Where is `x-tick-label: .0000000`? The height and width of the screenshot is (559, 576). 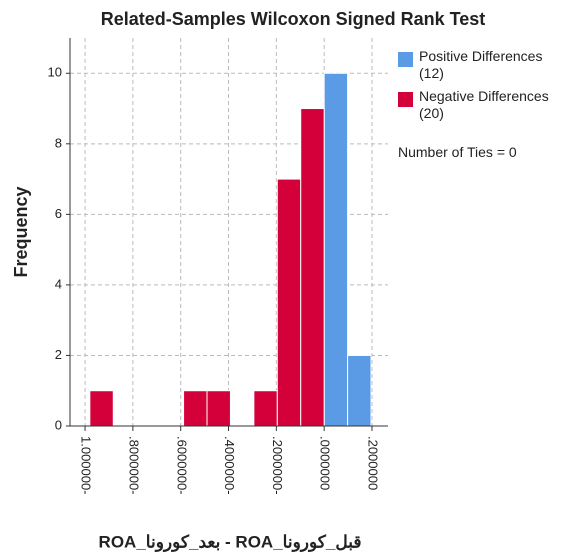
x-tick-label: .0000000 is located at coordinates (325, 463).